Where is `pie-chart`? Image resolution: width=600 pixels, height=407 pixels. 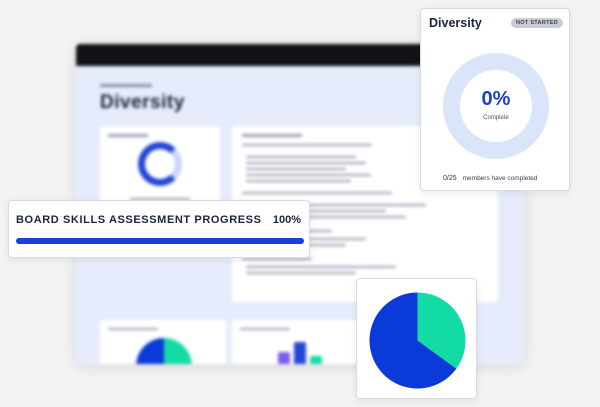
pie-chart is located at coordinates (417, 340).